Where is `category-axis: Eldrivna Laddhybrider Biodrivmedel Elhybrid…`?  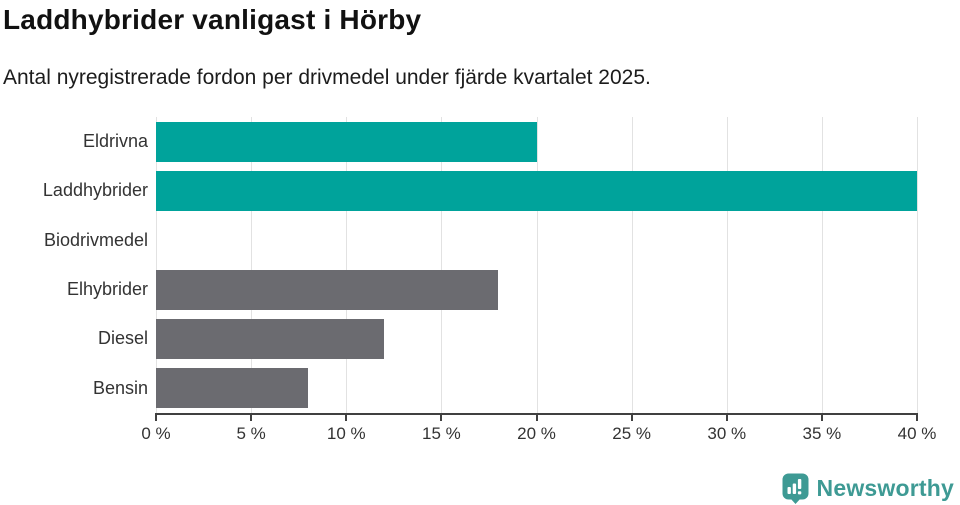 category-axis: Eldrivna Laddhybrider Biodrivmedel Elhybrid… is located at coordinates (74, 265).